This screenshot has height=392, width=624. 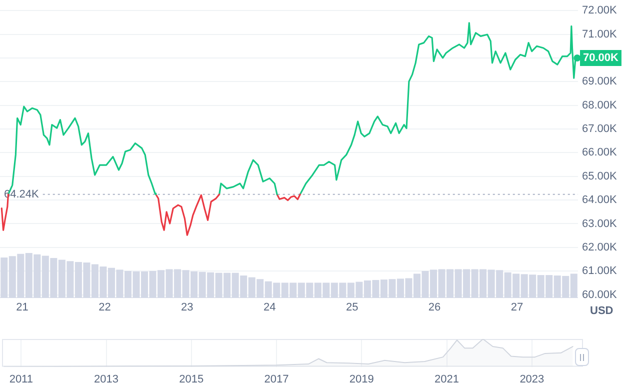 I want to click on y-tick-label: 68.00K, so click(x=600, y=105).